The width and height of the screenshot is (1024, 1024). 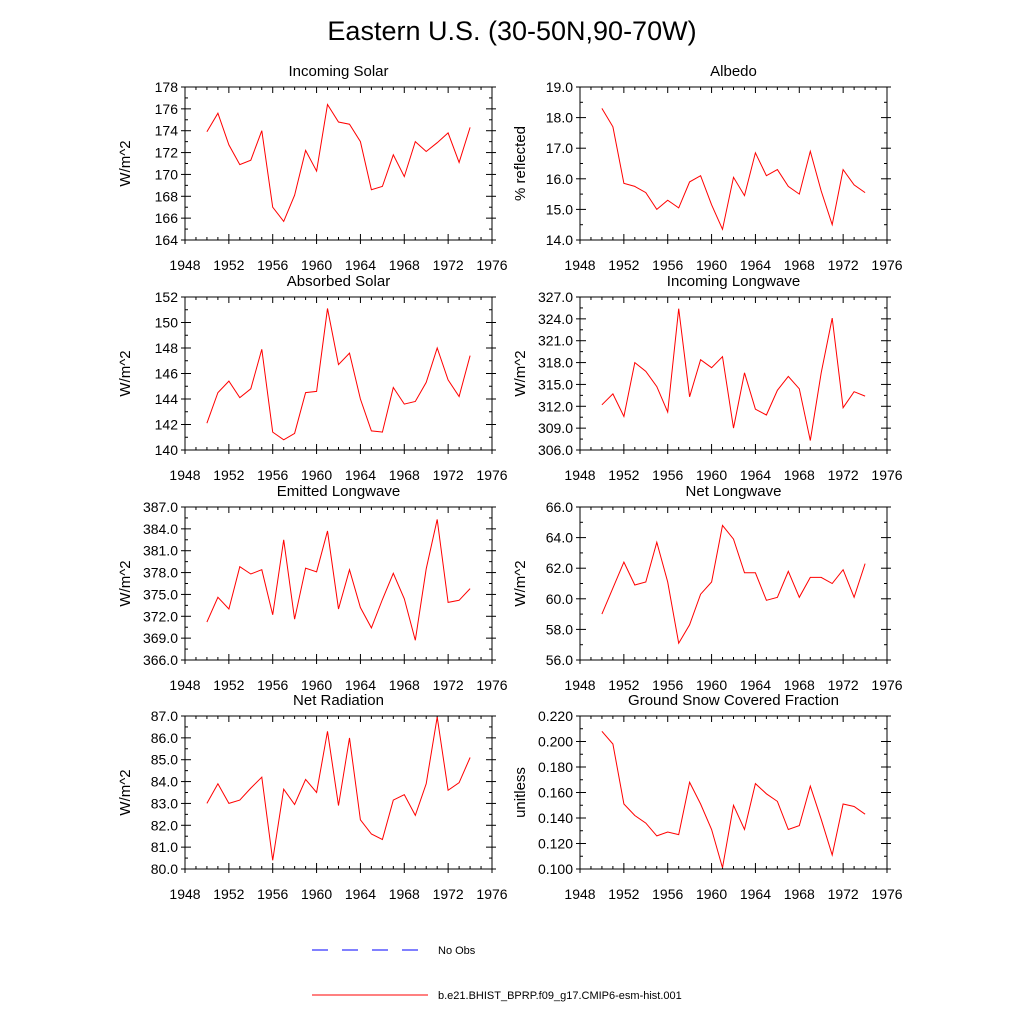 I want to click on y-tick-label: 64.0, so click(x=559, y=538).